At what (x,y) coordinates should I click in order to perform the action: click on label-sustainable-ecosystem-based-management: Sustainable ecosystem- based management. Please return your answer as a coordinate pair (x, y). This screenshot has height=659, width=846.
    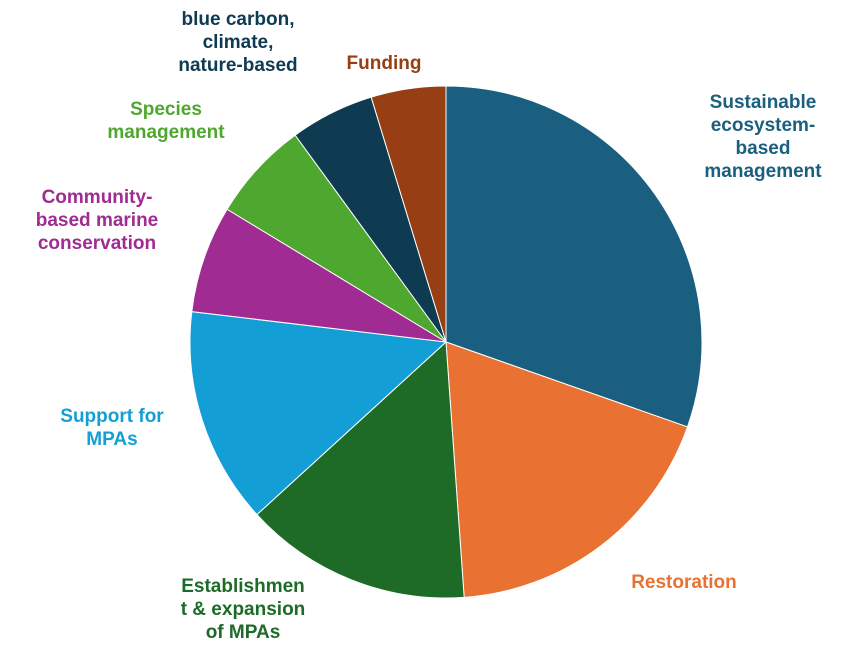
    Looking at the image, I should click on (763, 137).